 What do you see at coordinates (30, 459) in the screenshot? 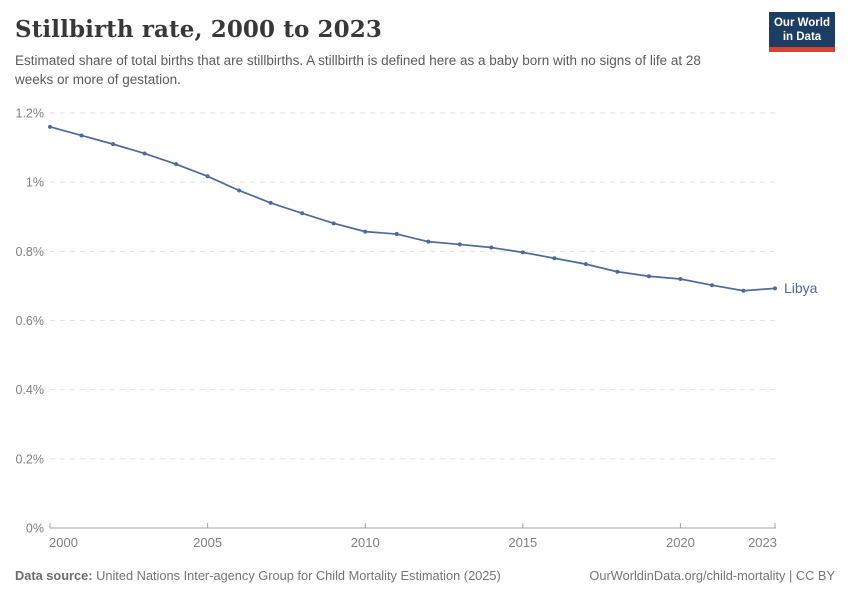
I see `y-axis-tick-label: 0.2%` at bounding box center [30, 459].